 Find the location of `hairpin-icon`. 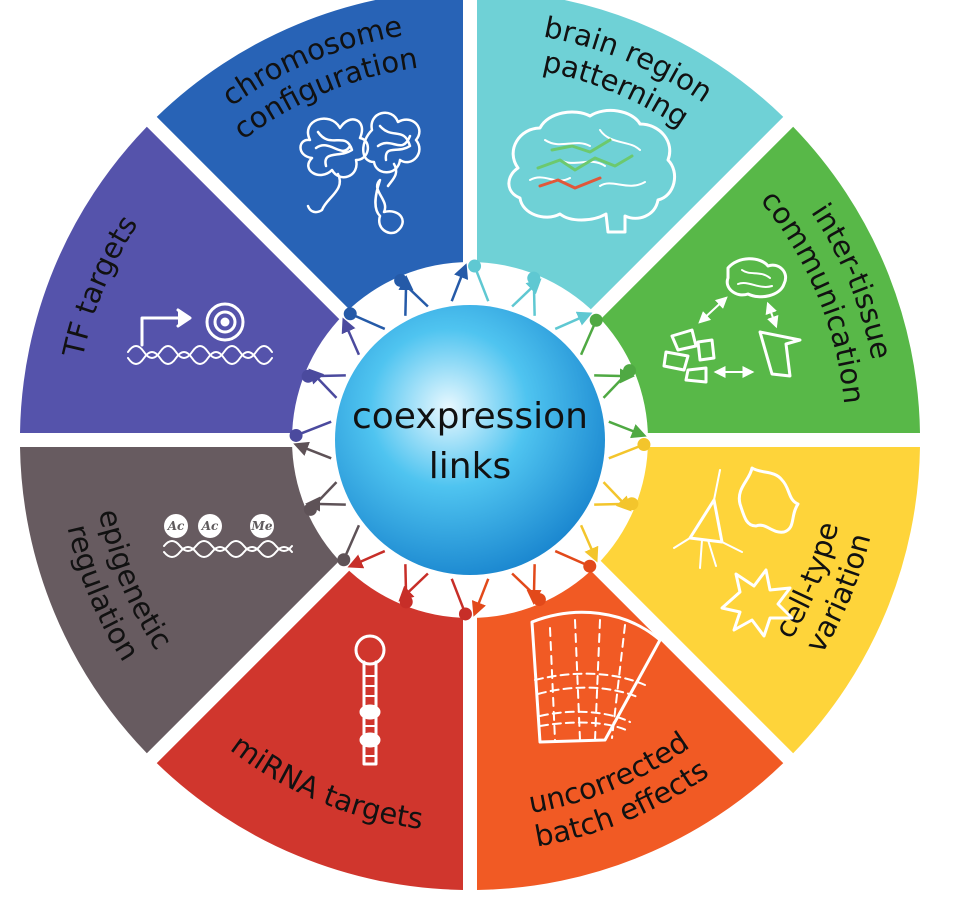

hairpin-icon is located at coordinates (370, 700).